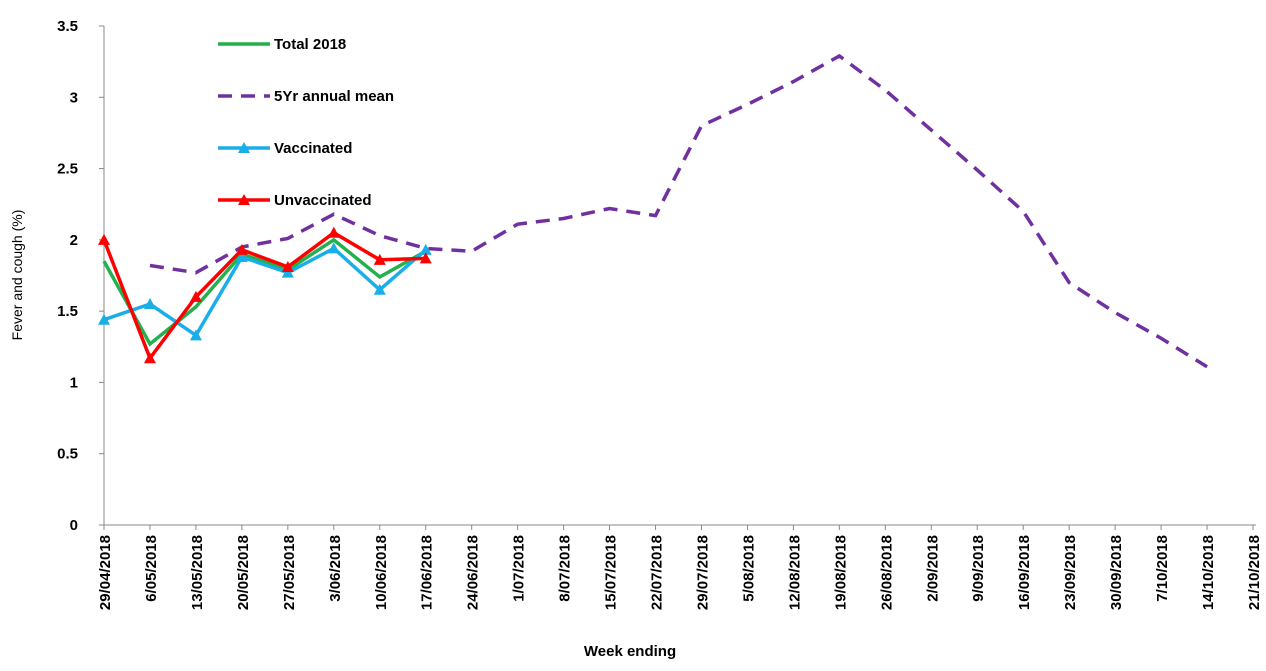  What do you see at coordinates (630, 651) in the screenshot?
I see `x-axis-label: Week ending` at bounding box center [630, 651].